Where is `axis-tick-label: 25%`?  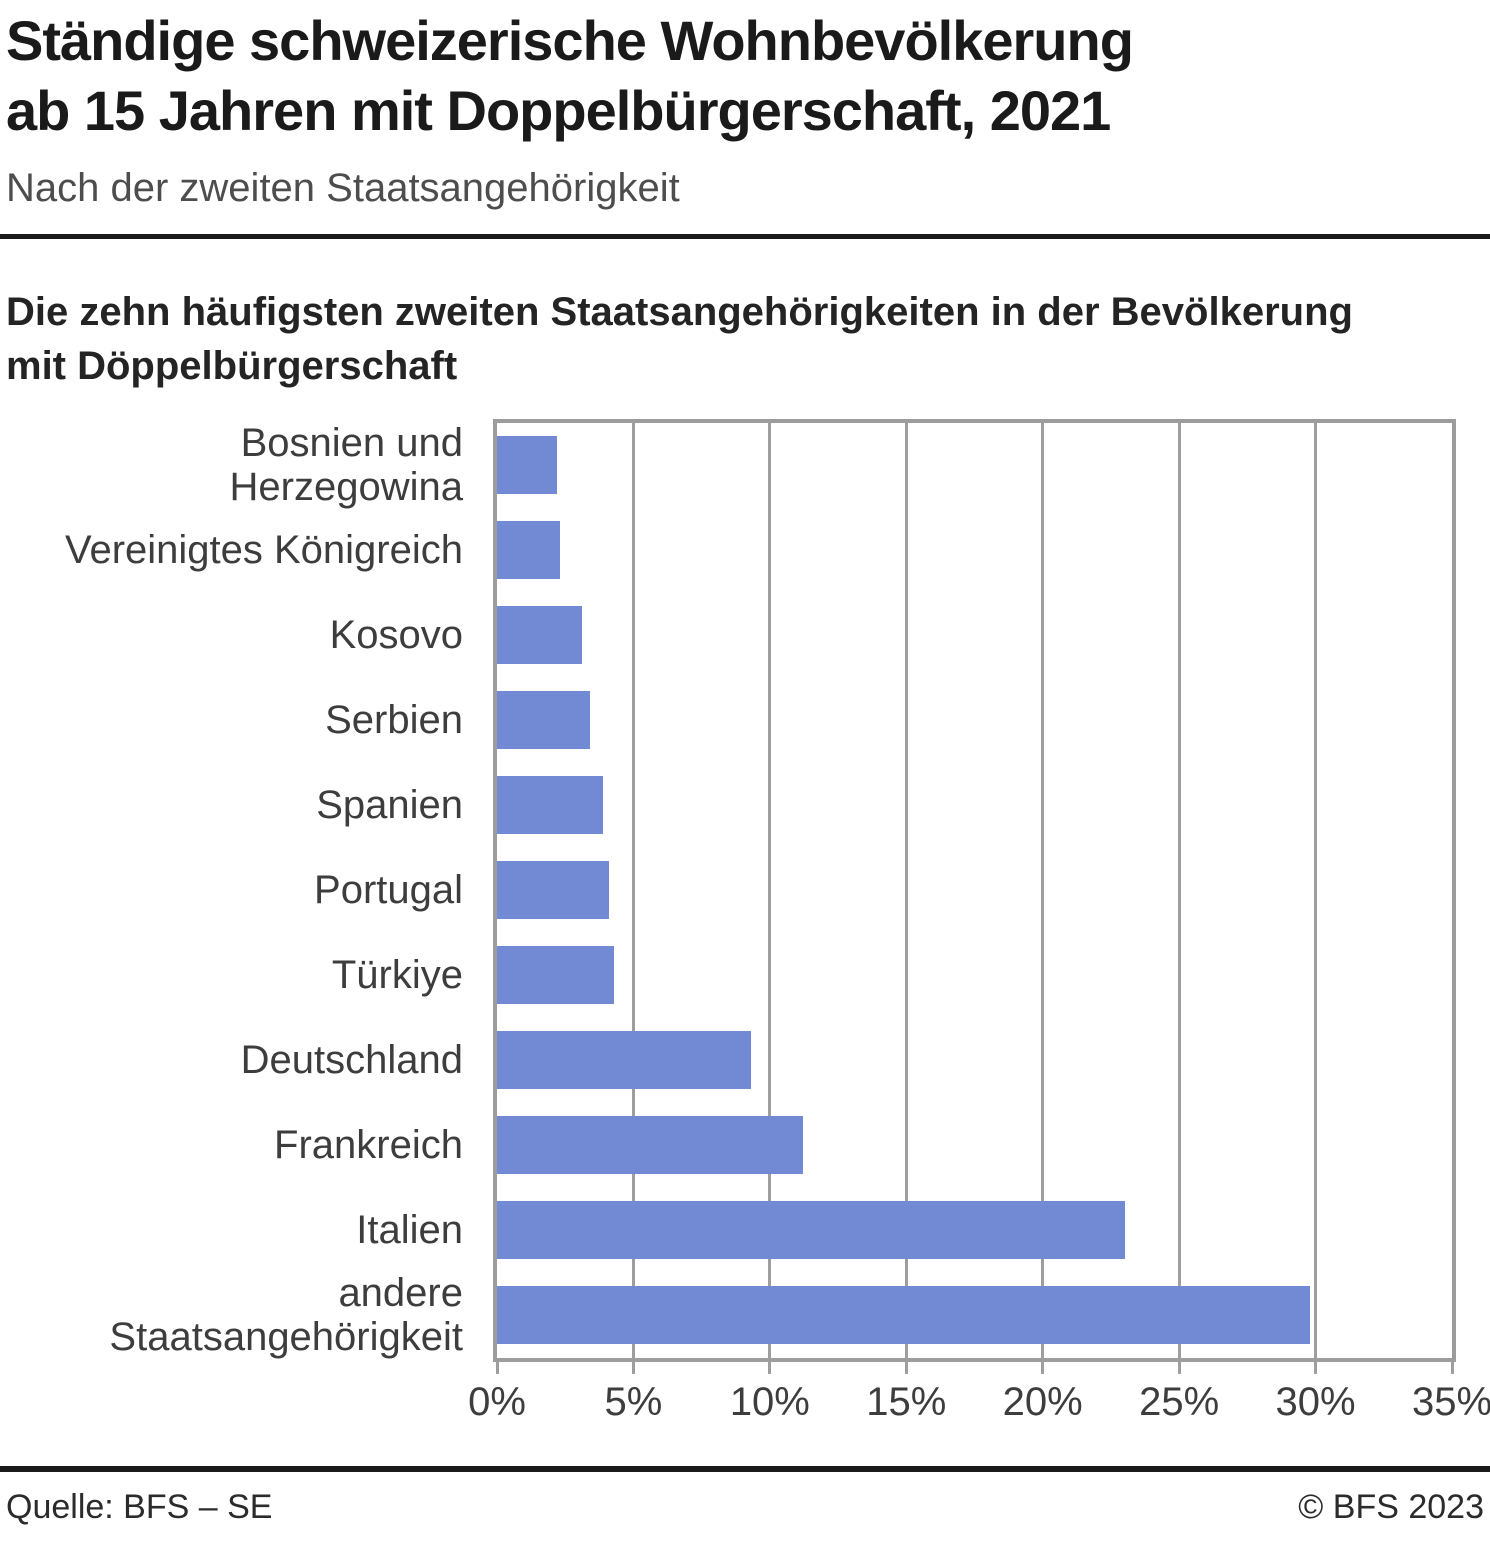 axis-tick-label: 25% is located at coordinates (1179, 1402).